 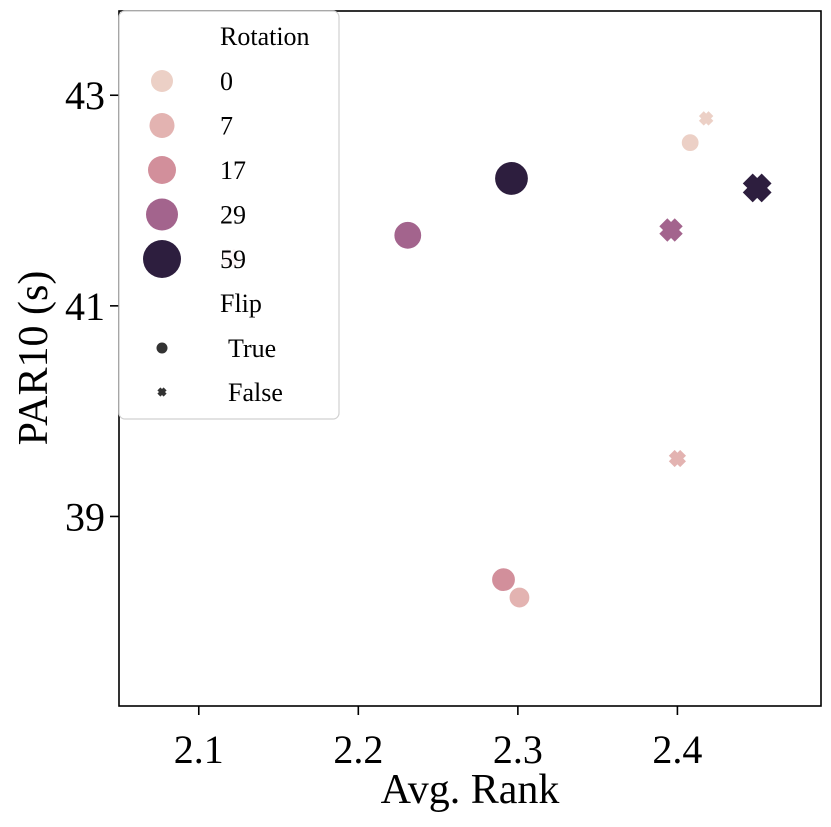 I want to click on x-axis-label: Avg. Rank, so click(x=470, y=790).